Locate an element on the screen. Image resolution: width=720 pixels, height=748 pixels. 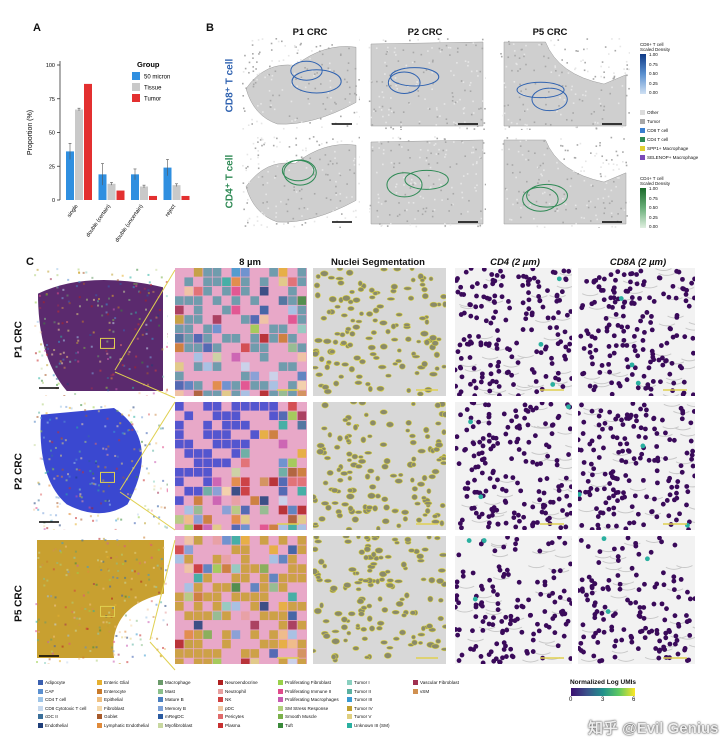
c-bins-8um-p1 is located at coordinates (241, 332).